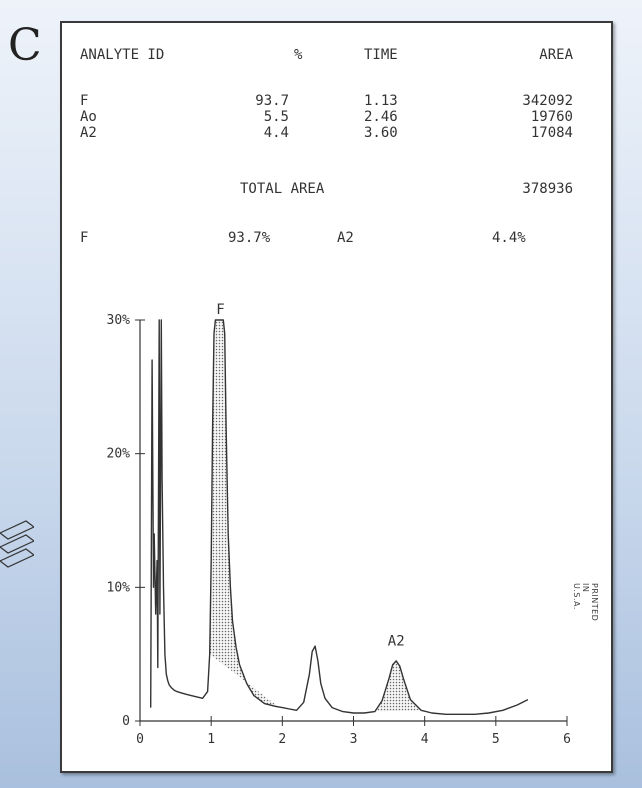 Image resolution: width=642 pixels, height=788 pixels. I want to click on y-tick-label: 0, so click(126, 721).